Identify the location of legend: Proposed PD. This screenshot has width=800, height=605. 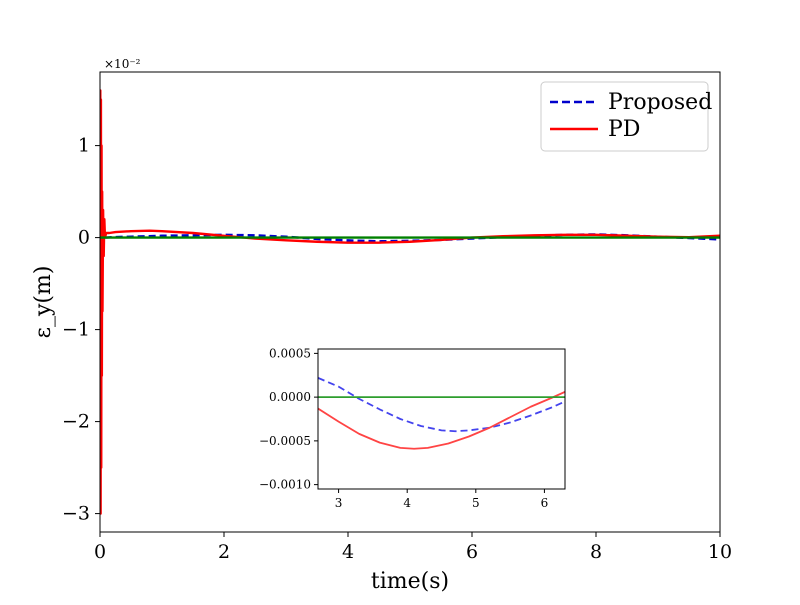
(626, 116).